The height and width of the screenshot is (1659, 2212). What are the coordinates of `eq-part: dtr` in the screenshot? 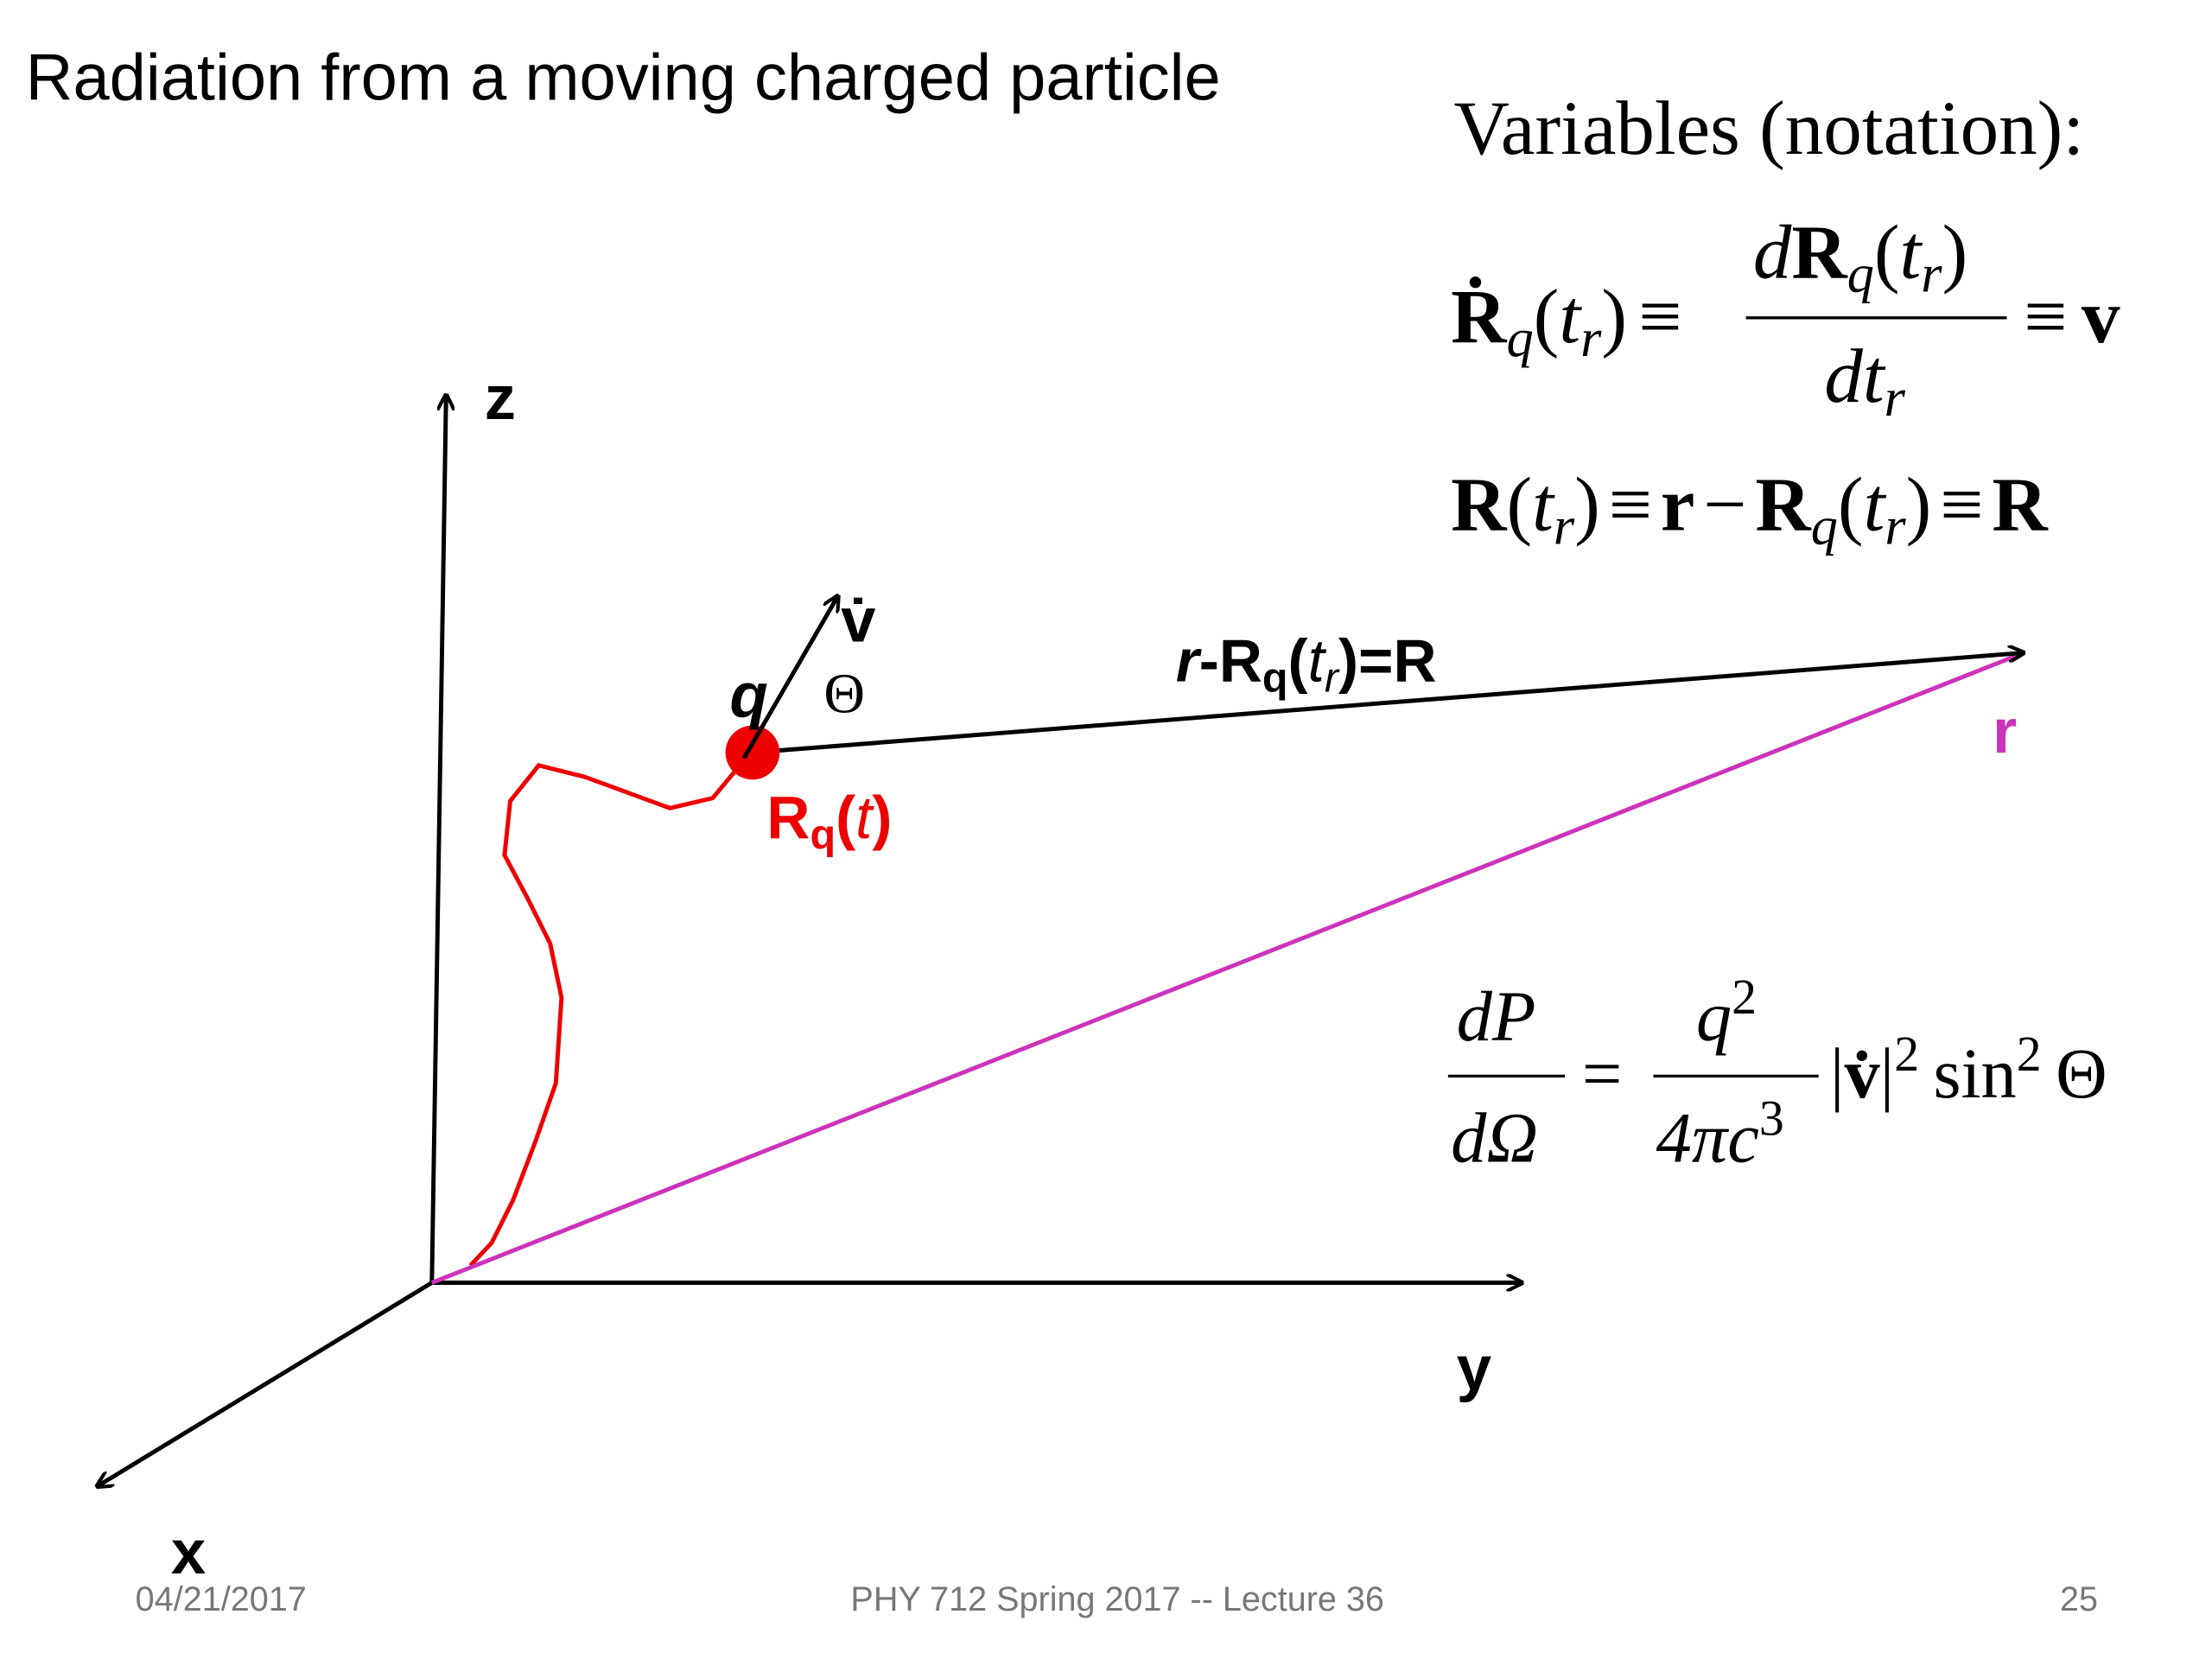 It's located at (1865, 381).